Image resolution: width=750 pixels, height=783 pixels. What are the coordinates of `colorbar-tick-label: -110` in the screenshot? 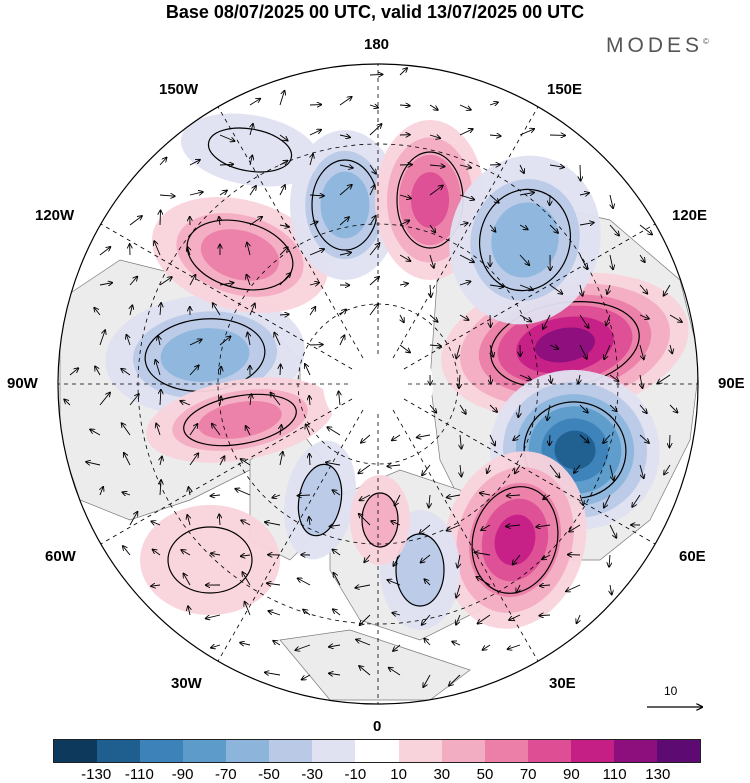 It's located at (139, 774).